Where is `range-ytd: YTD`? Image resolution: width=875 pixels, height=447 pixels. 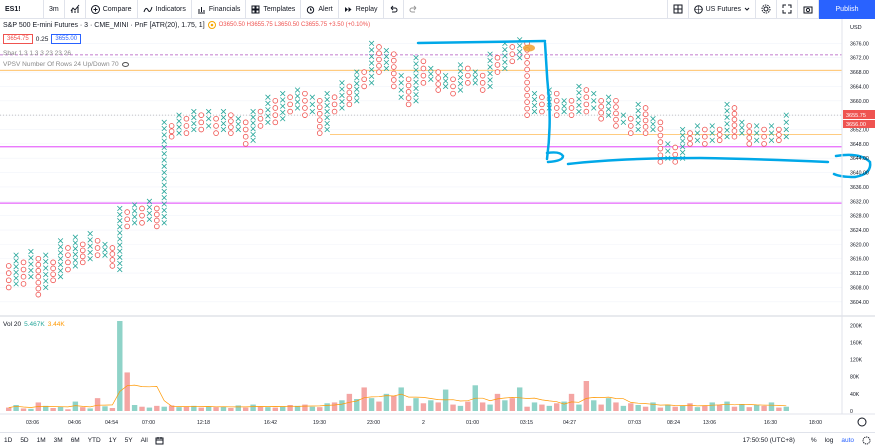
range-ytd: YTD is located at coordinates (94, 440).